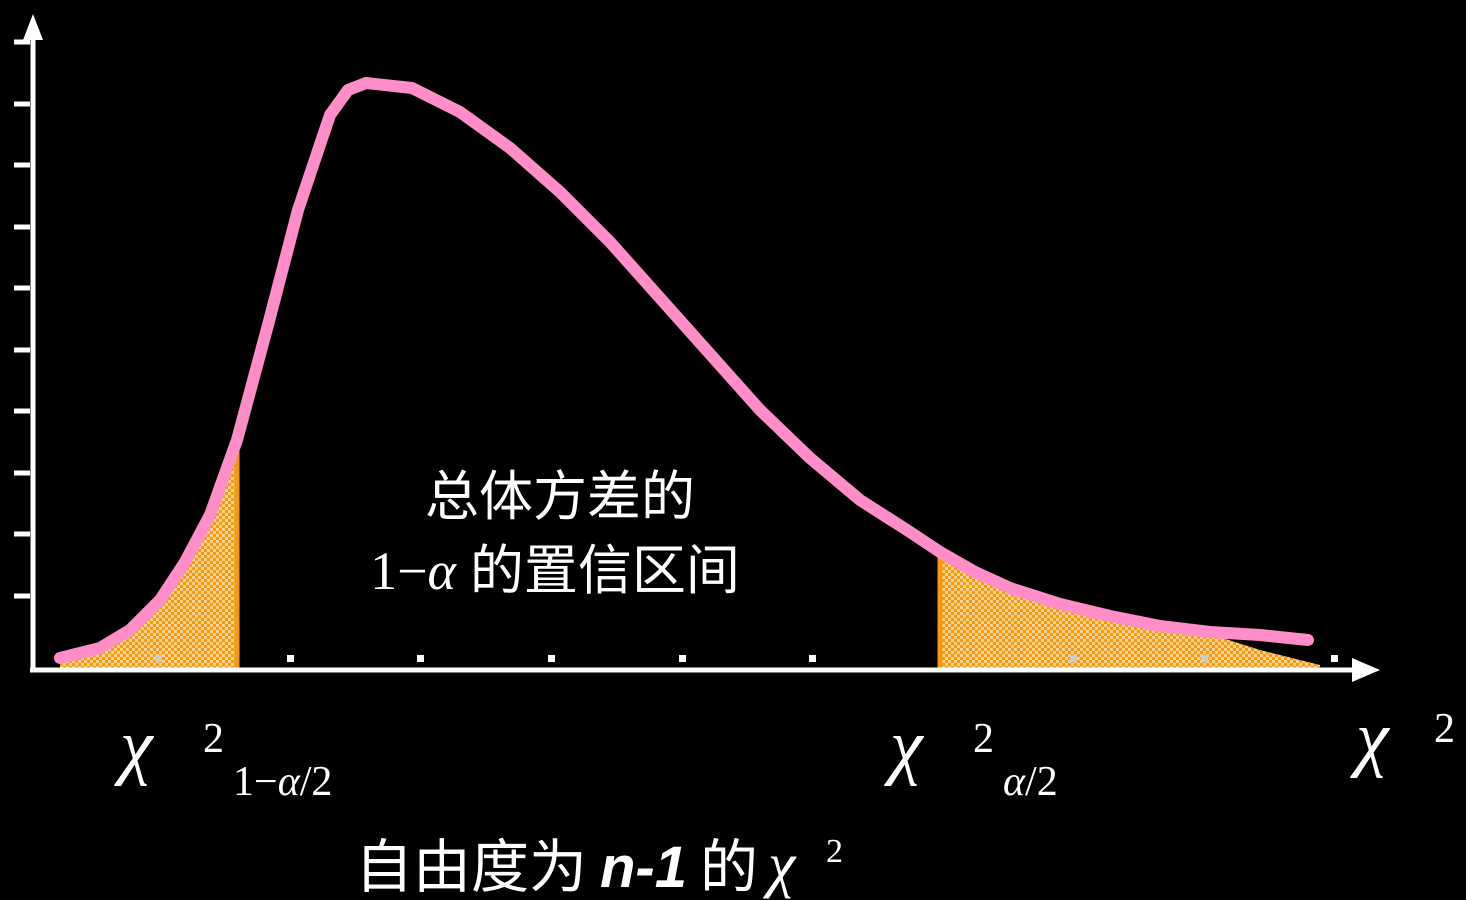 This screenshot has height=900, width=1466. I want to click on upper-critical-sub: α/2, so click(1030, 782).